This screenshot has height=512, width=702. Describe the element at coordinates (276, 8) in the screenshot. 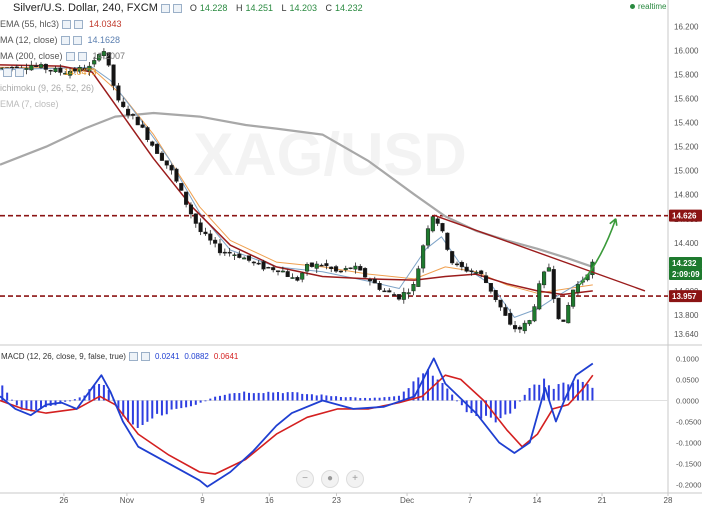

I see `ohlc-readout: O 14.228 H 14.251 L 14.203 C 14.232` at that location.